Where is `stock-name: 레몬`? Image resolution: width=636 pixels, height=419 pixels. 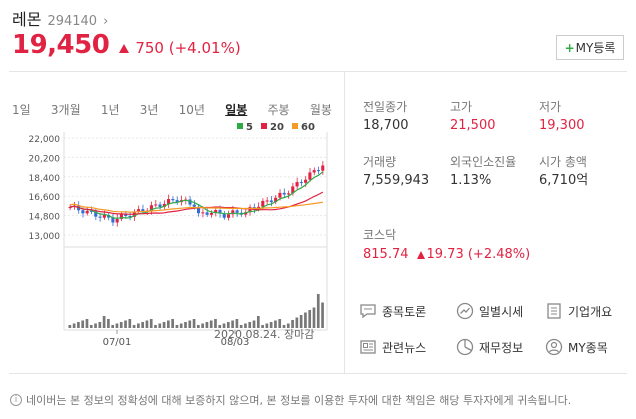
stock-name: 레몬 is located at coordinates (27, 19).